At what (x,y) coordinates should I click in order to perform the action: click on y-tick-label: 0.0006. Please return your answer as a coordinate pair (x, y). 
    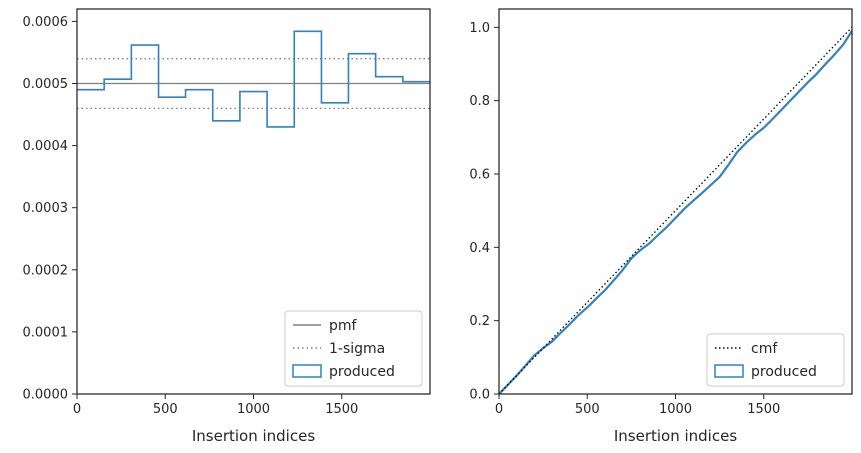
    Looking at the image, I should click on (46, 22).